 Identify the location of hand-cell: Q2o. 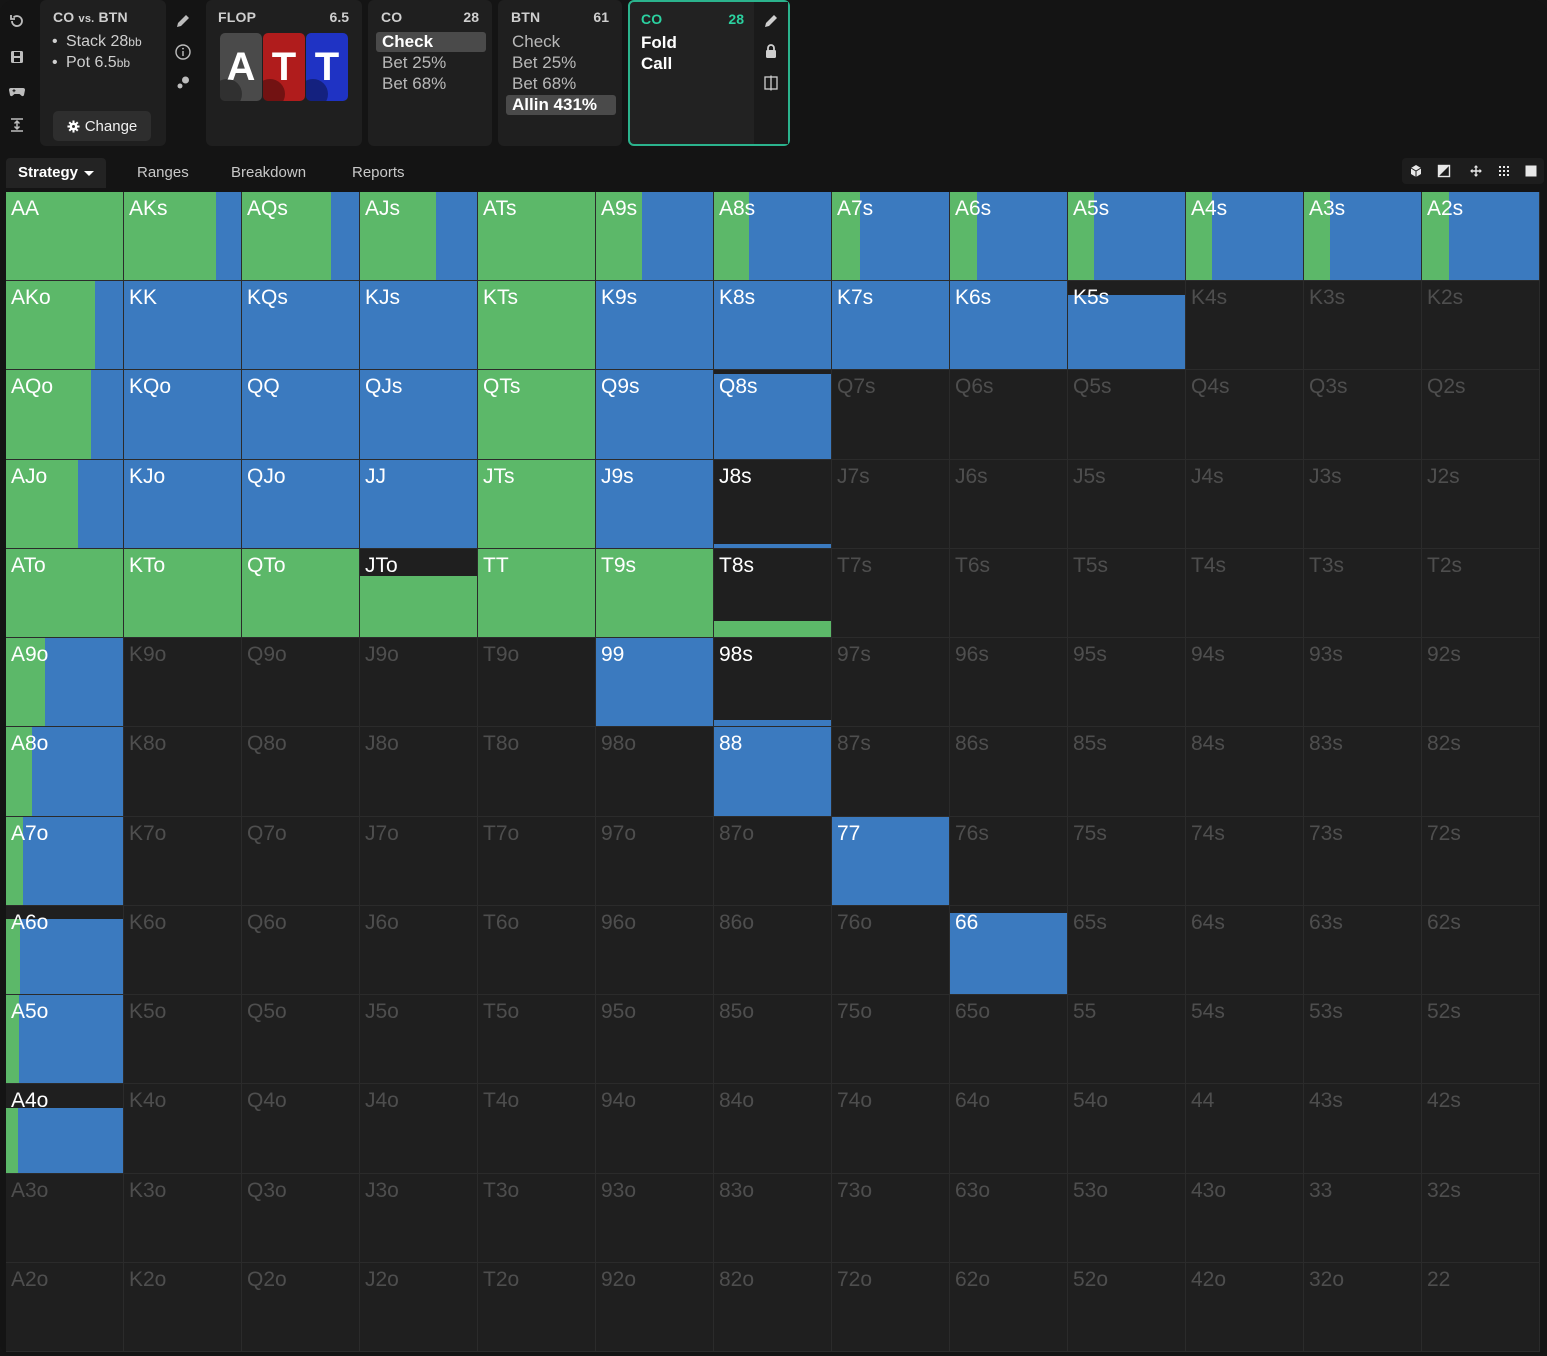
(301, 1307).